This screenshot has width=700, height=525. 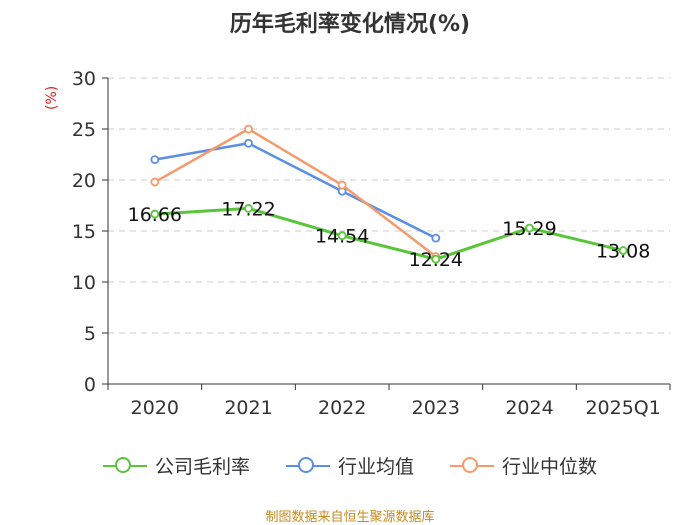 What do you see at coordinates (622, 408) in the screenshot?
I see `x-tick-label-2025Q1: 2025Q1` at bounding box center [622, 408].